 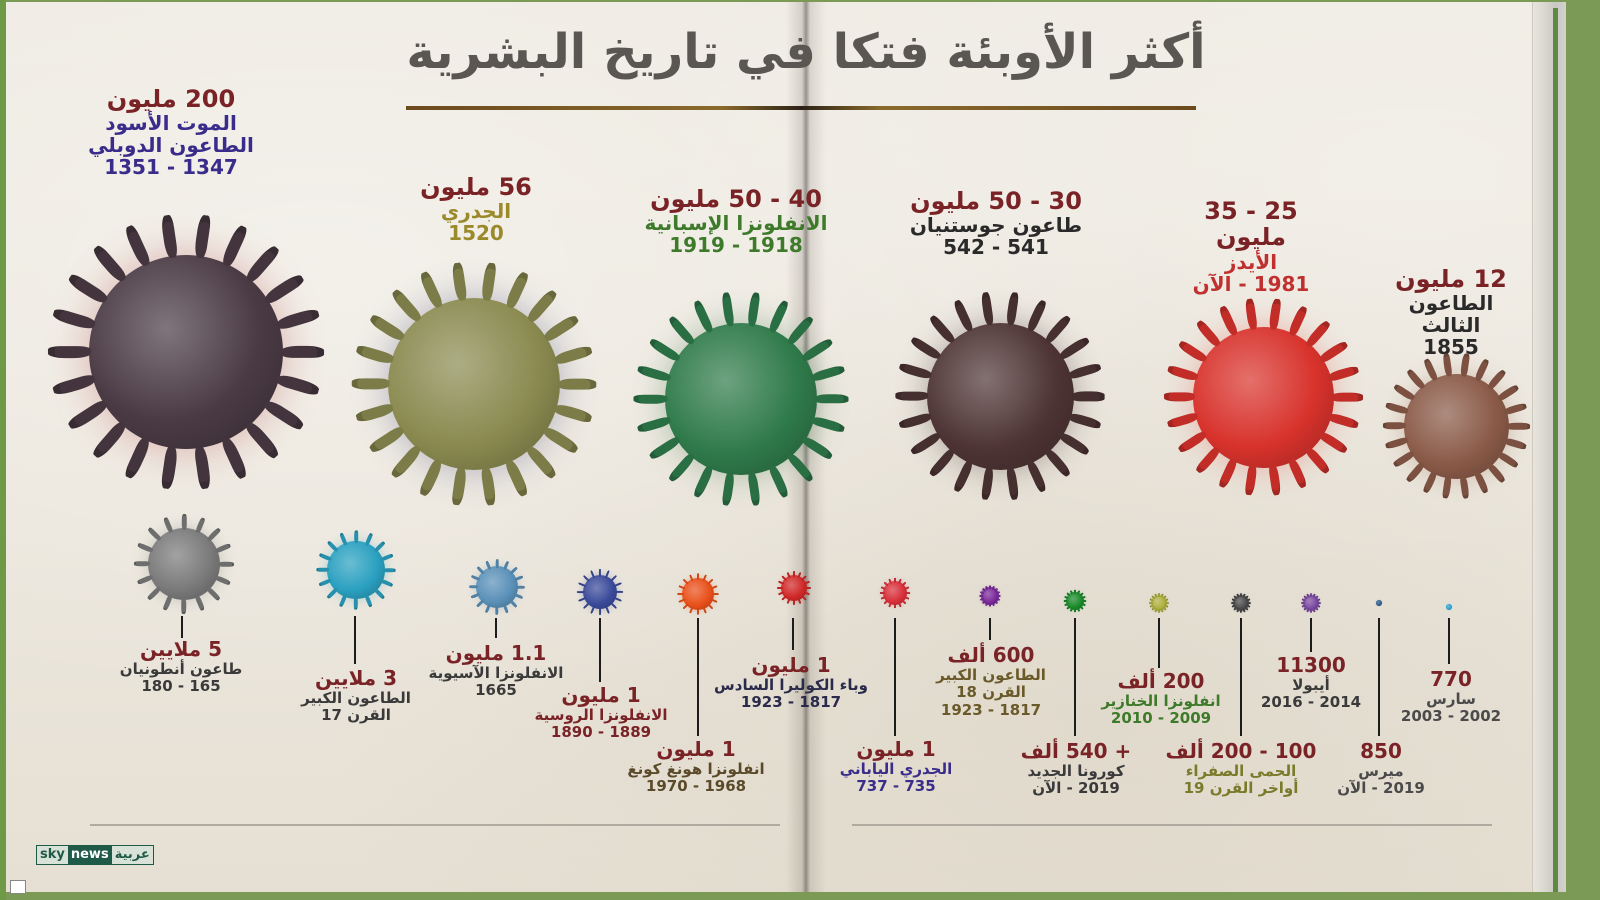 What do you see at coordinates (1311, 603) in the screenshot?
I see `virus-icon-ebola` at bounding box center [1311, 603].